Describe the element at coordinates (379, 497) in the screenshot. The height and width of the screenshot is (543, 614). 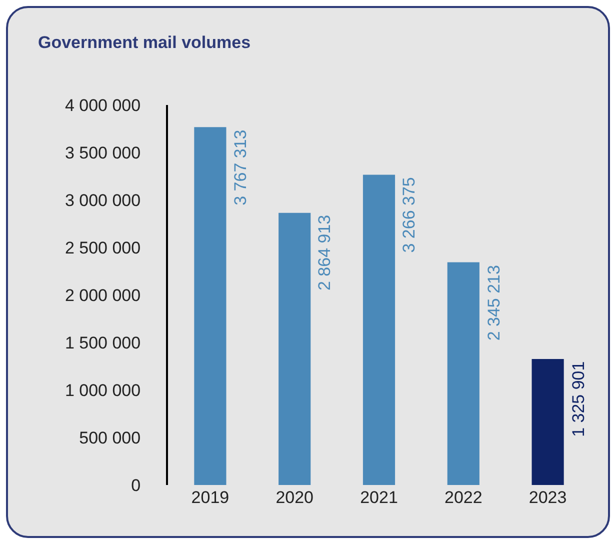
I see `x-tick-label: 2021` at that location.